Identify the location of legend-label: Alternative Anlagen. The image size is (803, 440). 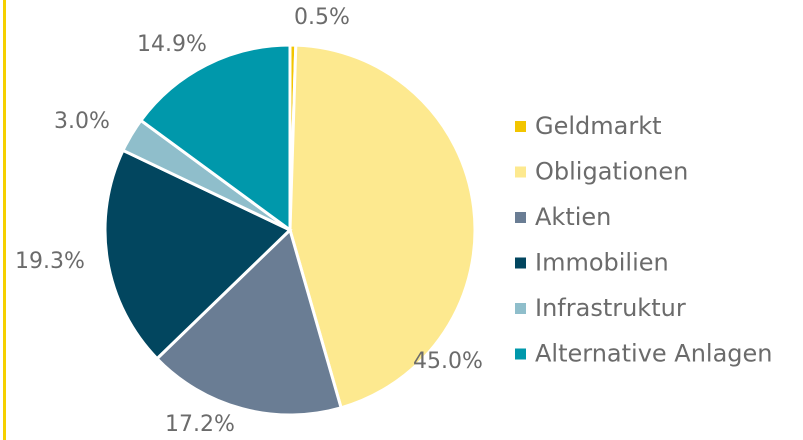
(654, 354).